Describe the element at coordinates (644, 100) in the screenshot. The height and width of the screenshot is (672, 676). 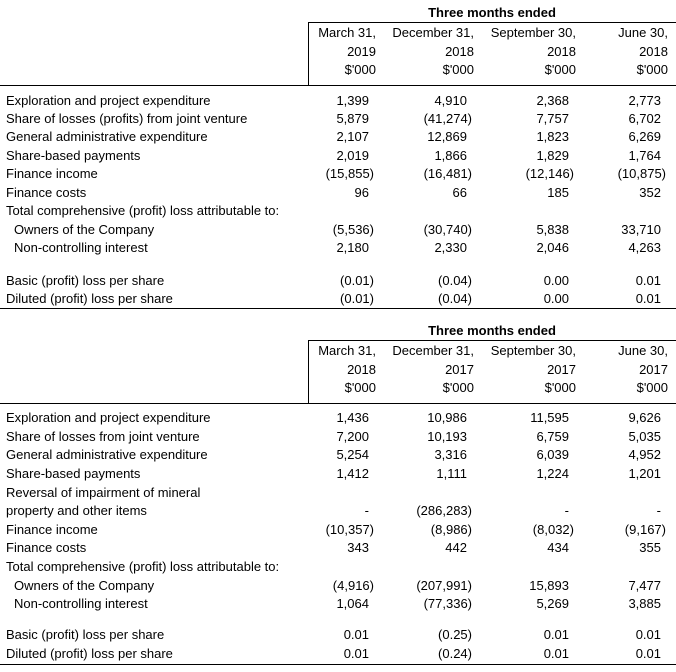
I see `cell-value: 2,773` at that location.